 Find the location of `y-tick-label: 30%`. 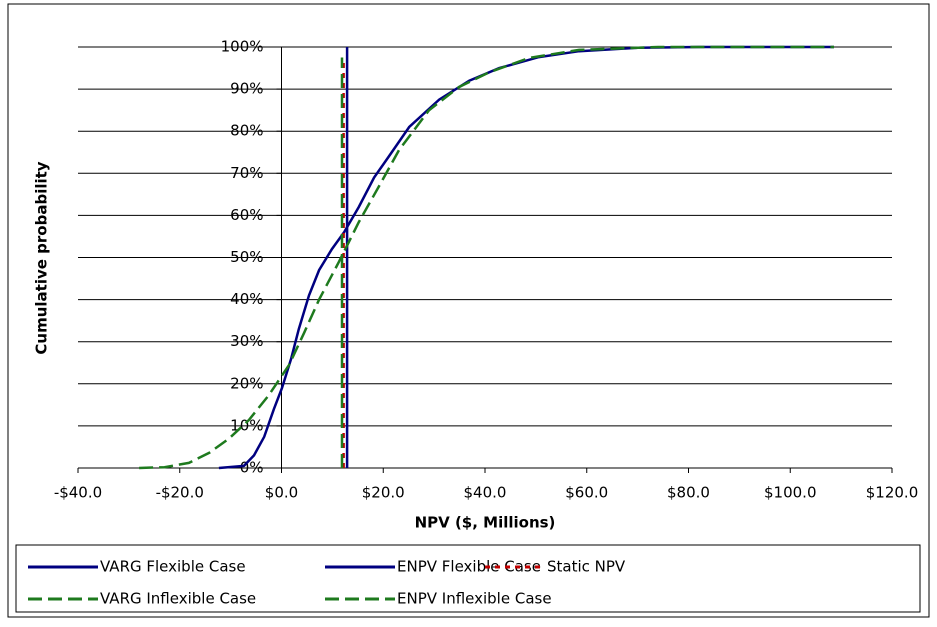

y-tick-label: 30% is located at coordinates (246, 341).